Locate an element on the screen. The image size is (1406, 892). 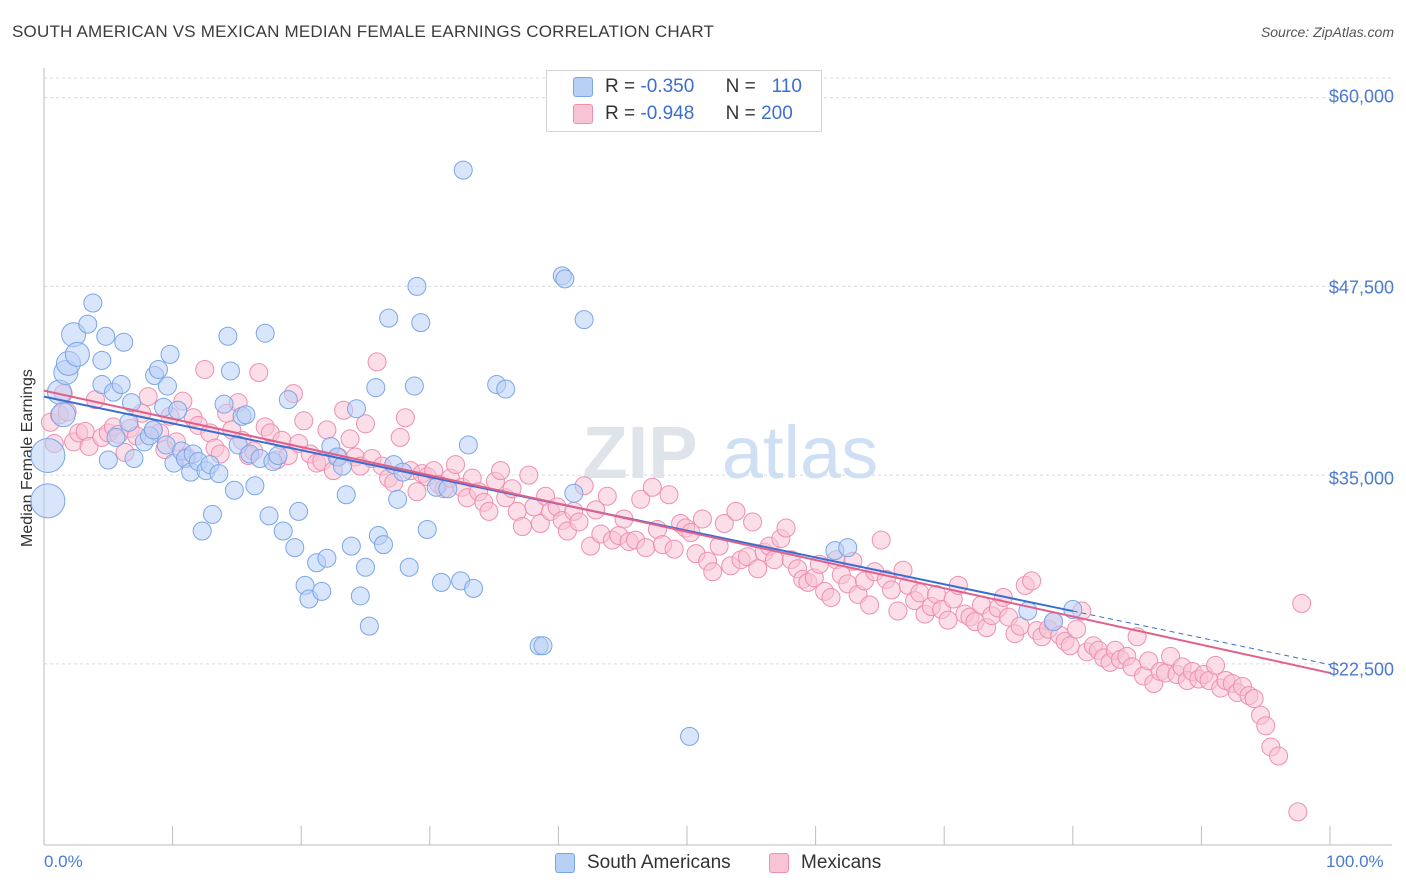
y-tick-22500: $22,500 is located at coordinates (1361, 669).